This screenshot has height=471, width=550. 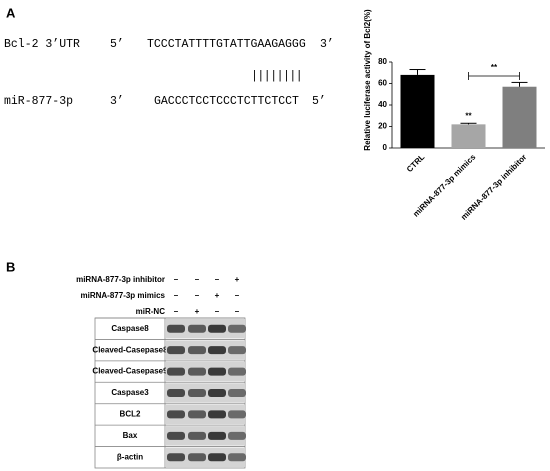 I want to click on y-tick-label: 0, so click(x=385, y=147).